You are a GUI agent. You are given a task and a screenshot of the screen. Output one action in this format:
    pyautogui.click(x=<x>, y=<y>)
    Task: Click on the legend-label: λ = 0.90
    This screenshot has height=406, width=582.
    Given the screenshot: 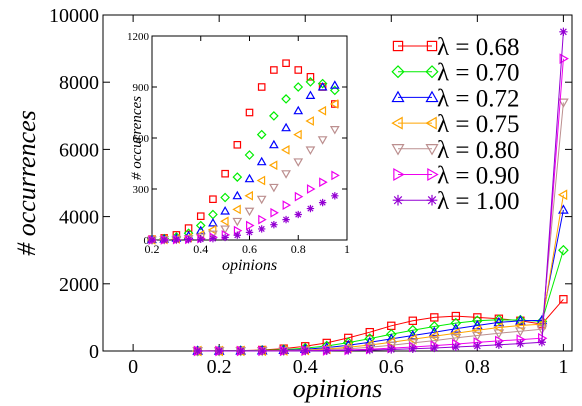 What is the action you would take?
    pyautogui.click(x=478, y=176)
    